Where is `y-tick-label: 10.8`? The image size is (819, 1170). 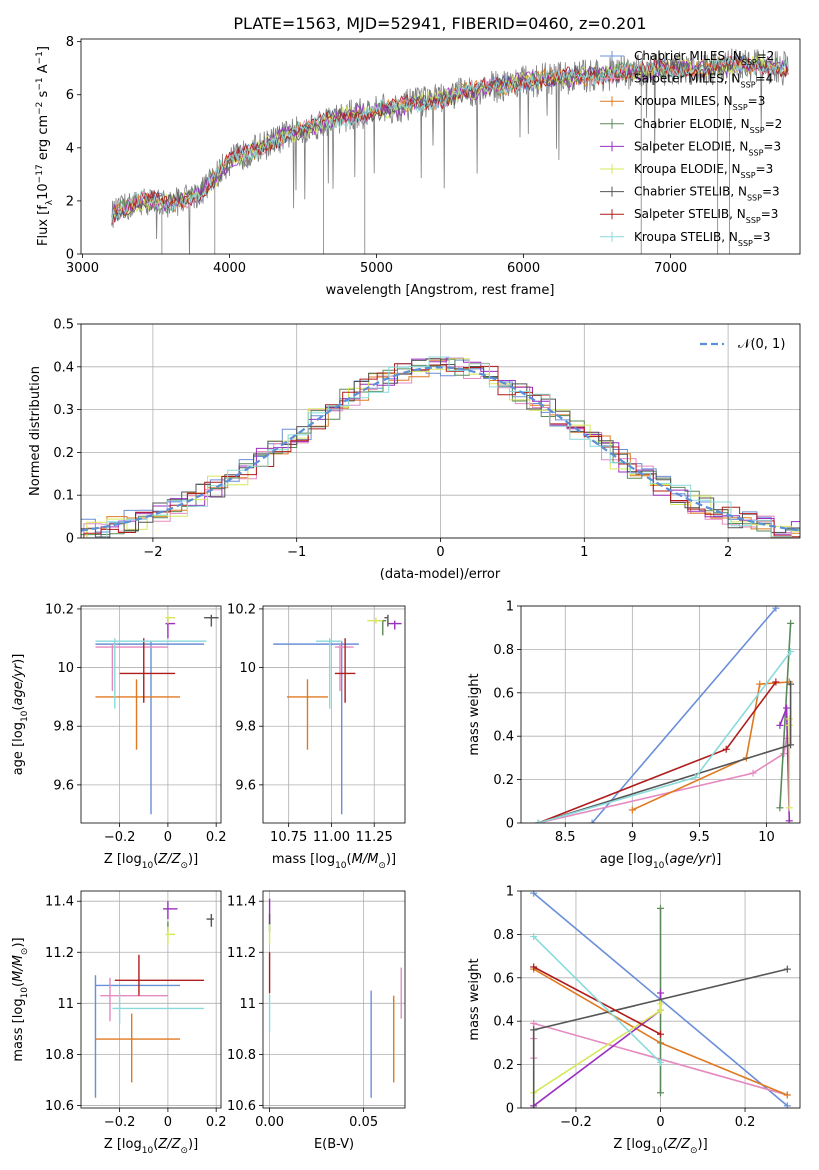
y-tick-label: 10.8 is located at coordinates (241, 1055).